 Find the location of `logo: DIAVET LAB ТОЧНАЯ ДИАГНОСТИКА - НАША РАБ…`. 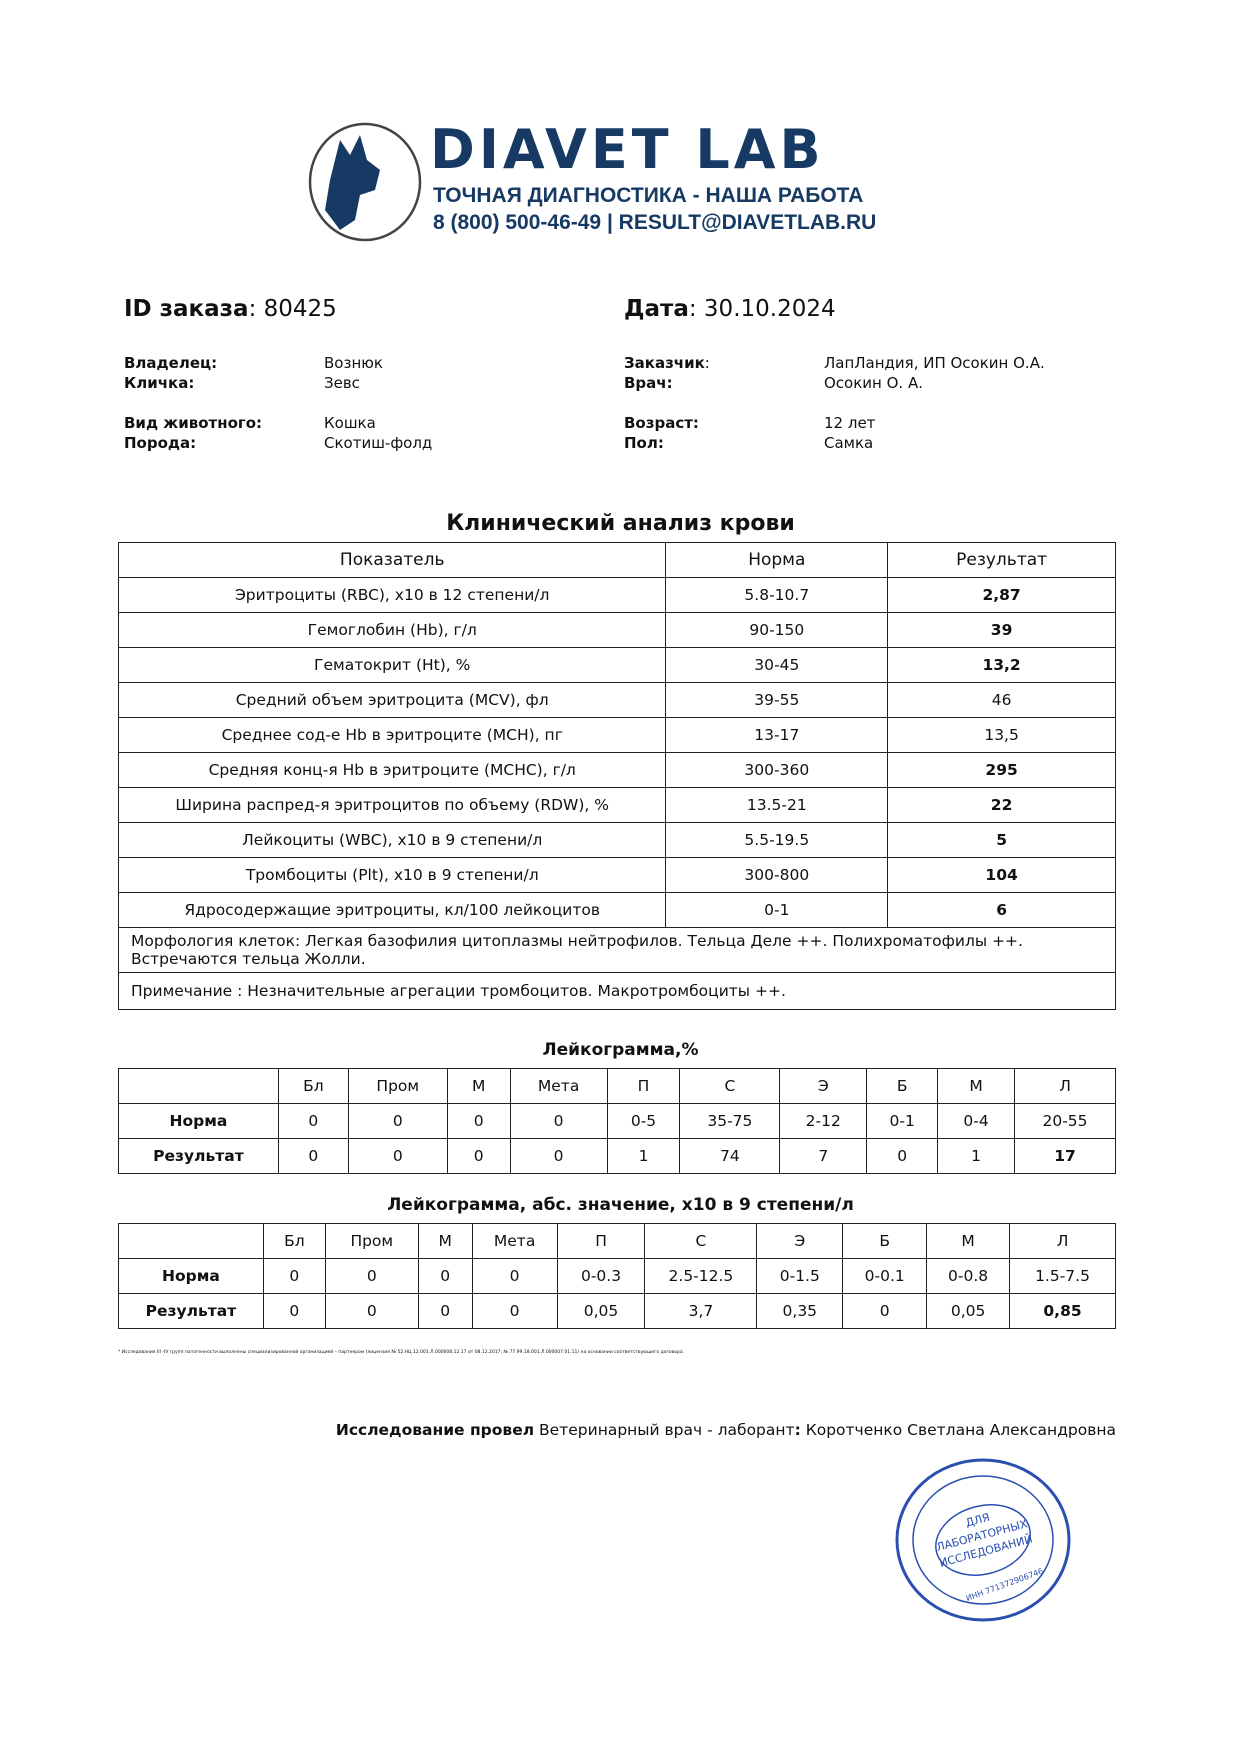

logo: DIAVET LAB ТОЧНАЯ ДИАГНОСТИКА - НАША РАБ… is located at coordinates (605, 185).